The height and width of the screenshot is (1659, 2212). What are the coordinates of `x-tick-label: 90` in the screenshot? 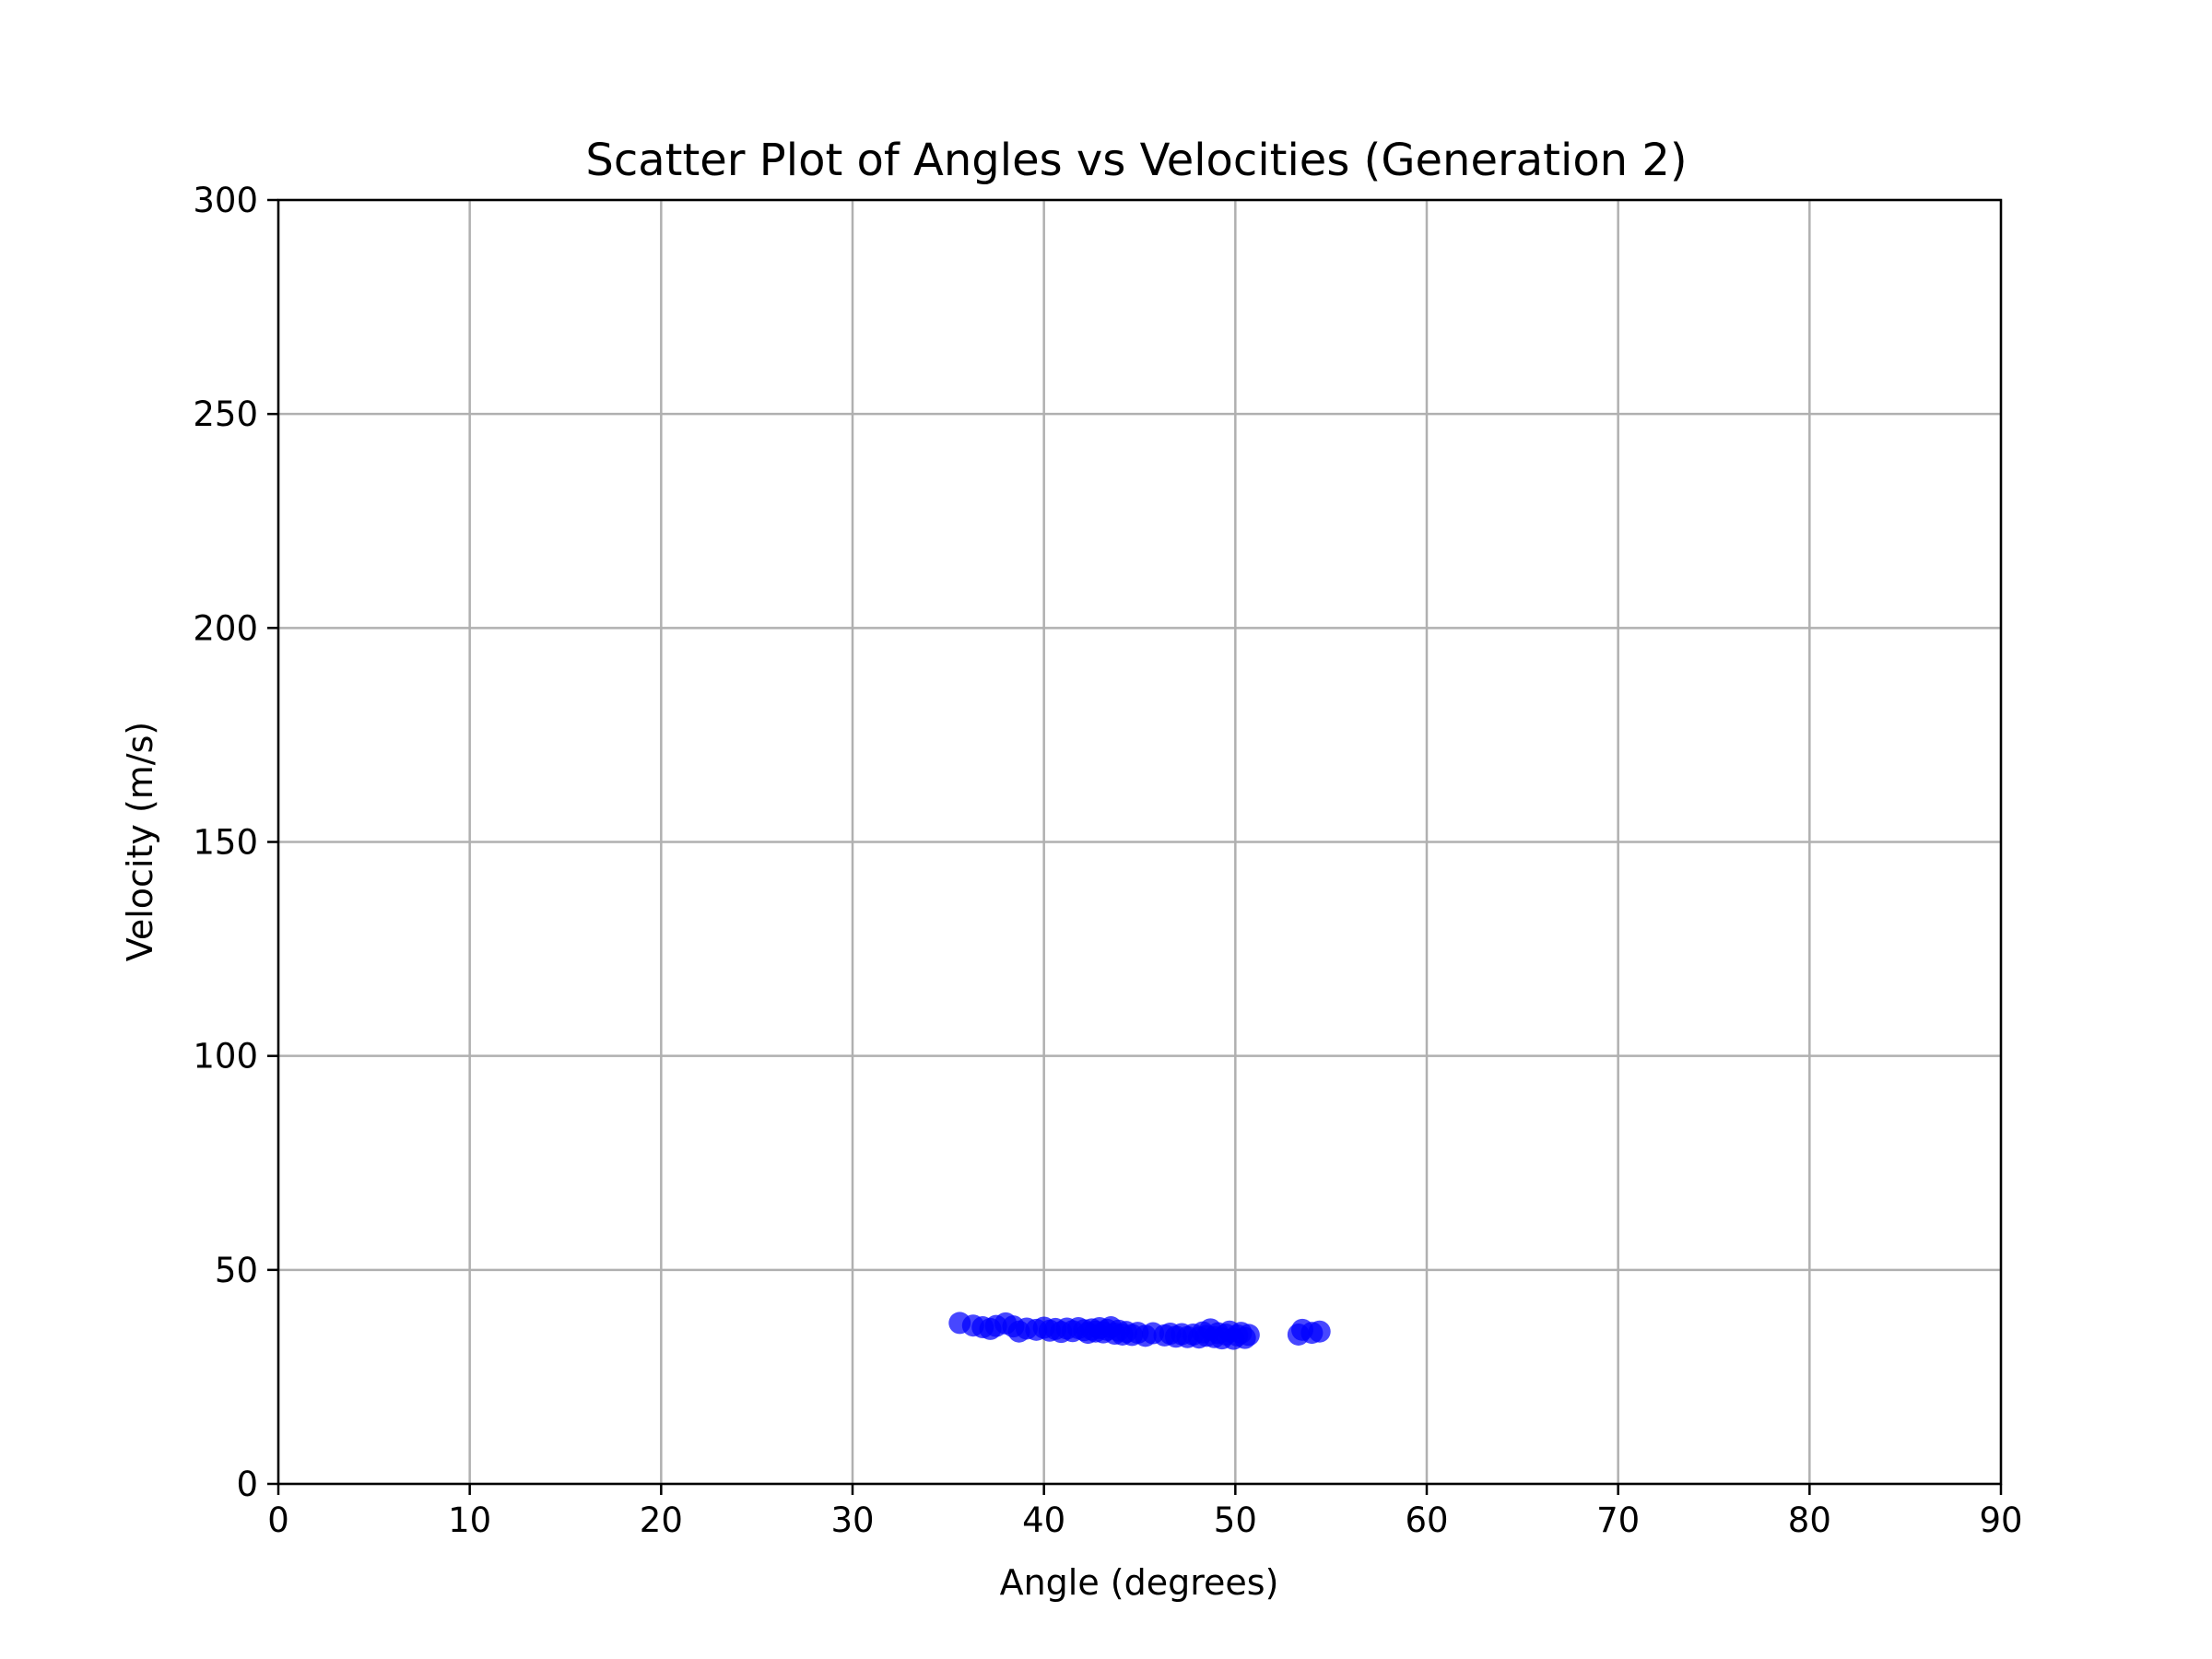 It's located at (2000, 1520).